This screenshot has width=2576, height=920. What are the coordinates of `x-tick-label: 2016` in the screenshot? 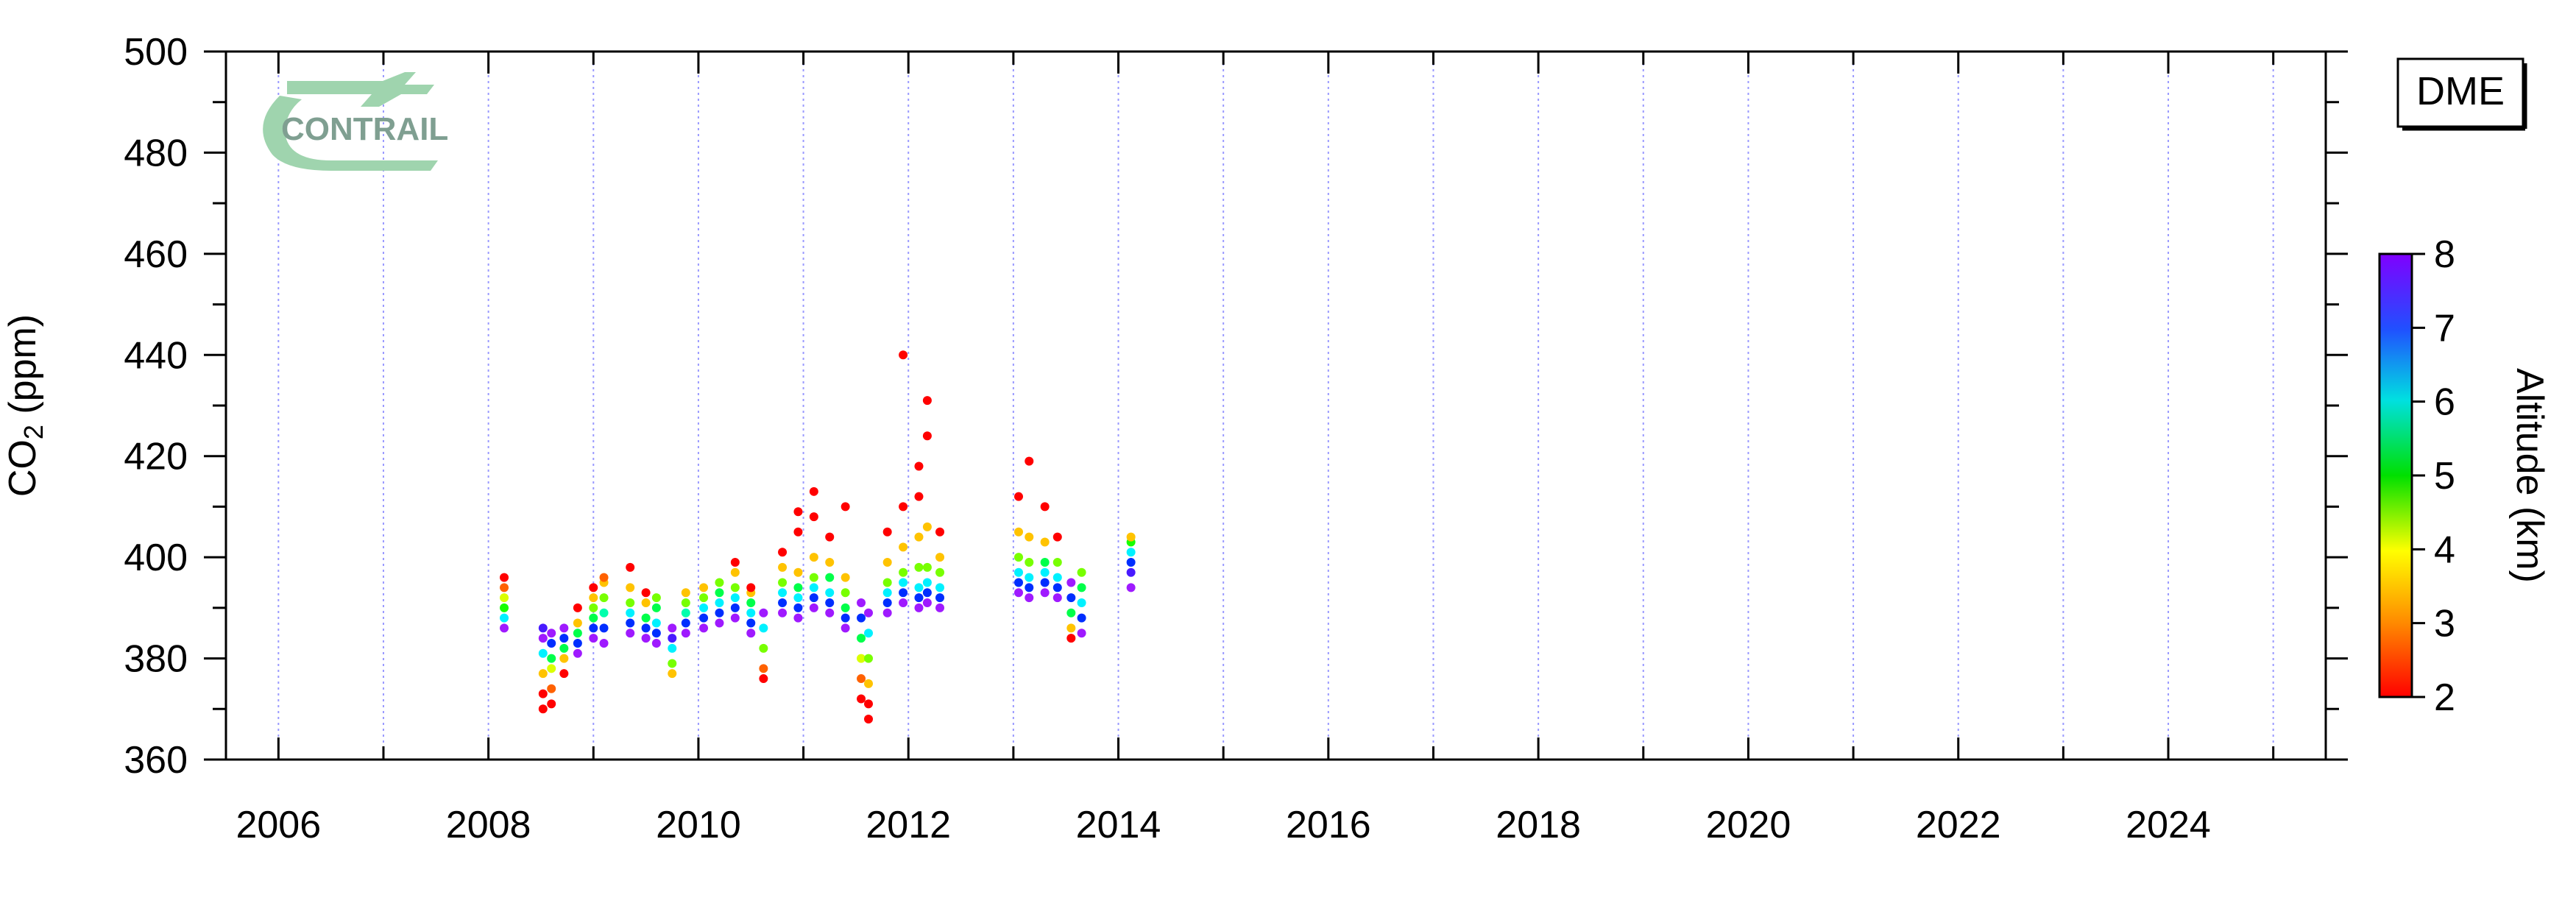 It's located at (1328, 825).